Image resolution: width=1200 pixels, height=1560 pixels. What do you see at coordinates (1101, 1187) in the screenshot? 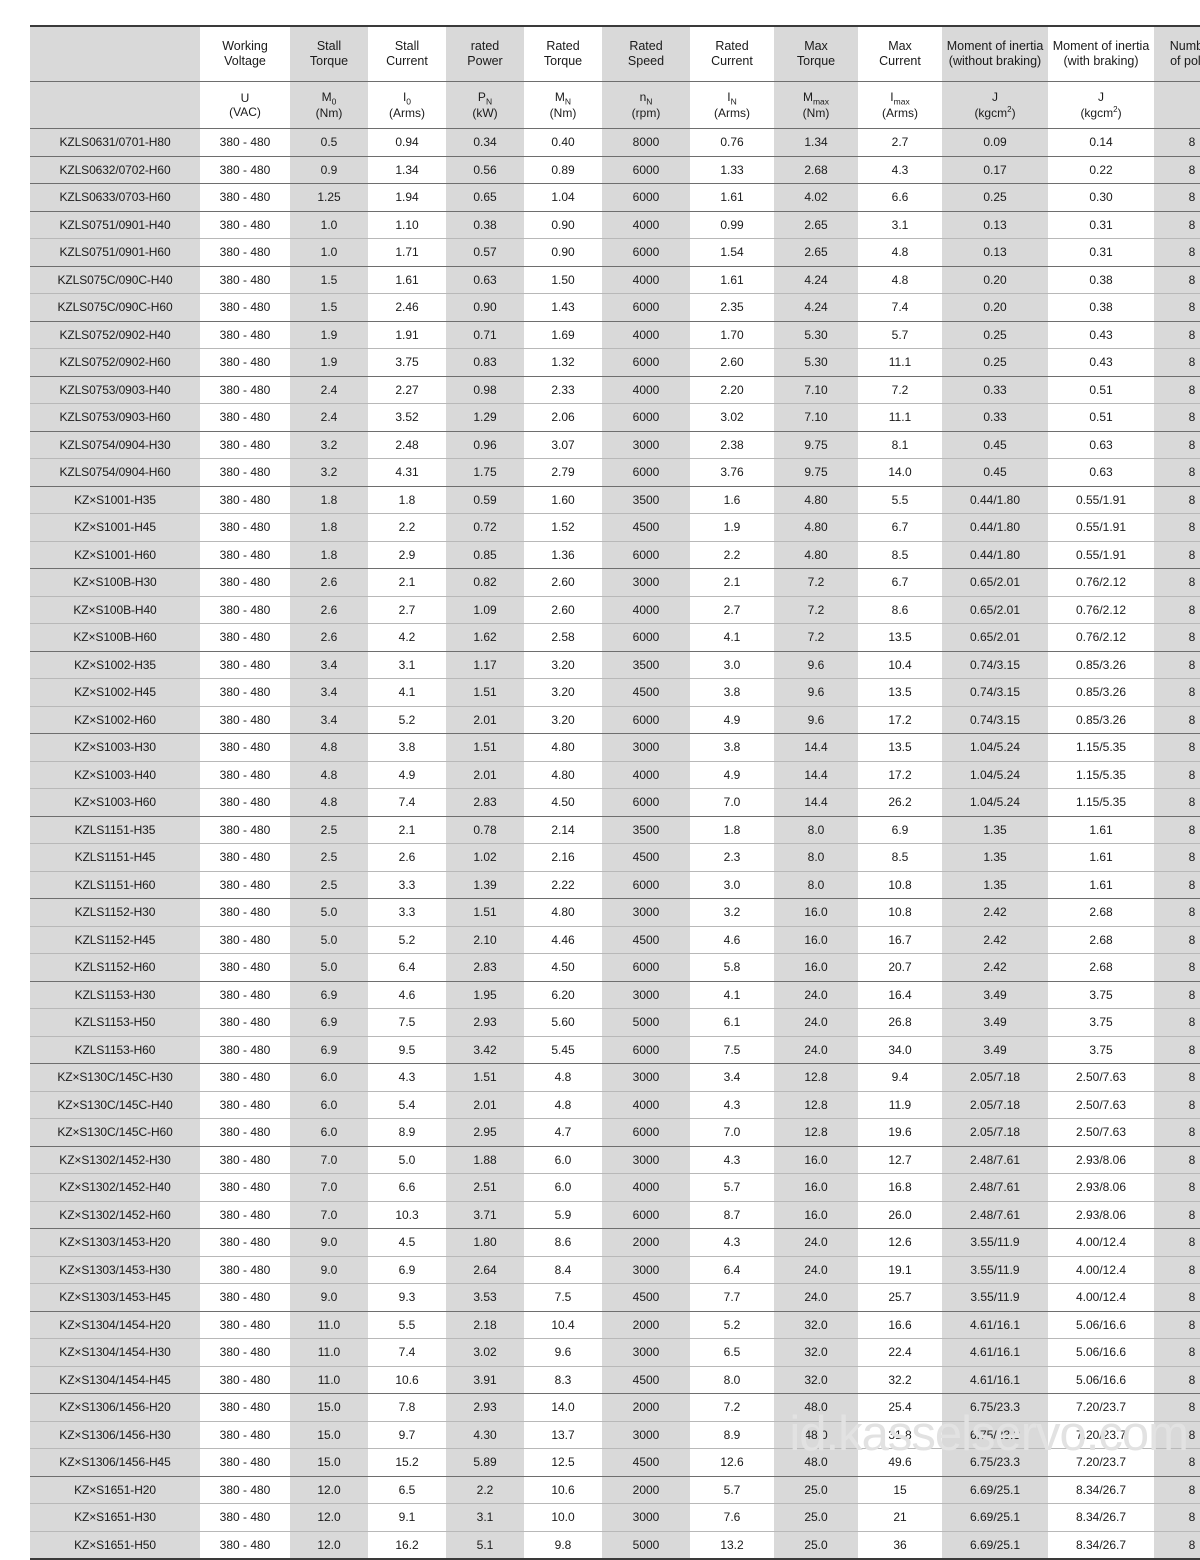
I see `cell-inertia-w: 2.93/8.06` at bounding box center [1101, 1187].